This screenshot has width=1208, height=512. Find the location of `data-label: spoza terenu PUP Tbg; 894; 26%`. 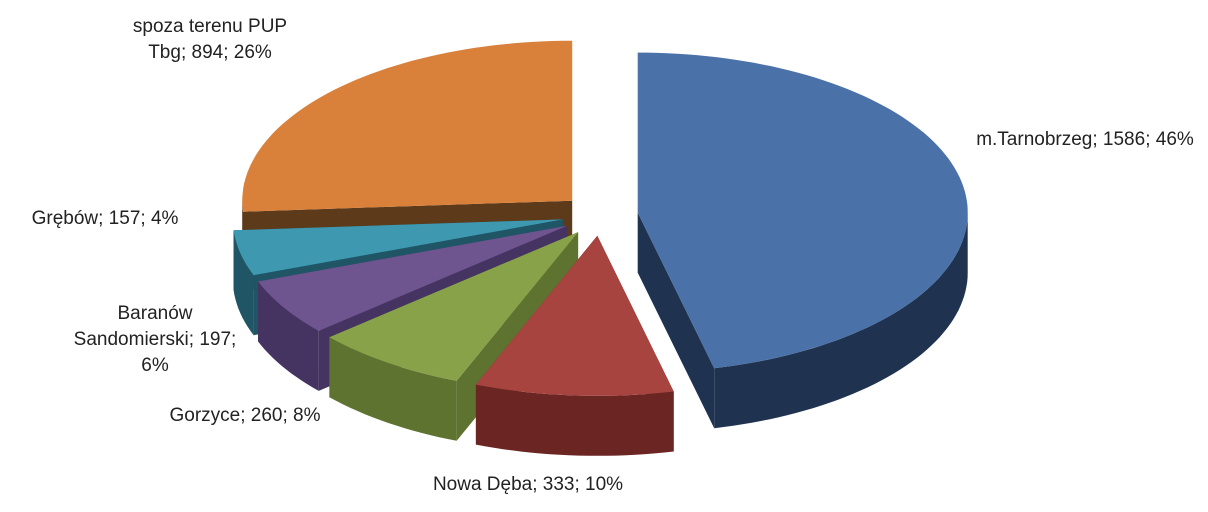

data-label: spoza terenu PUP Tbg; 894; 26% is located at coordinates (210, 39).